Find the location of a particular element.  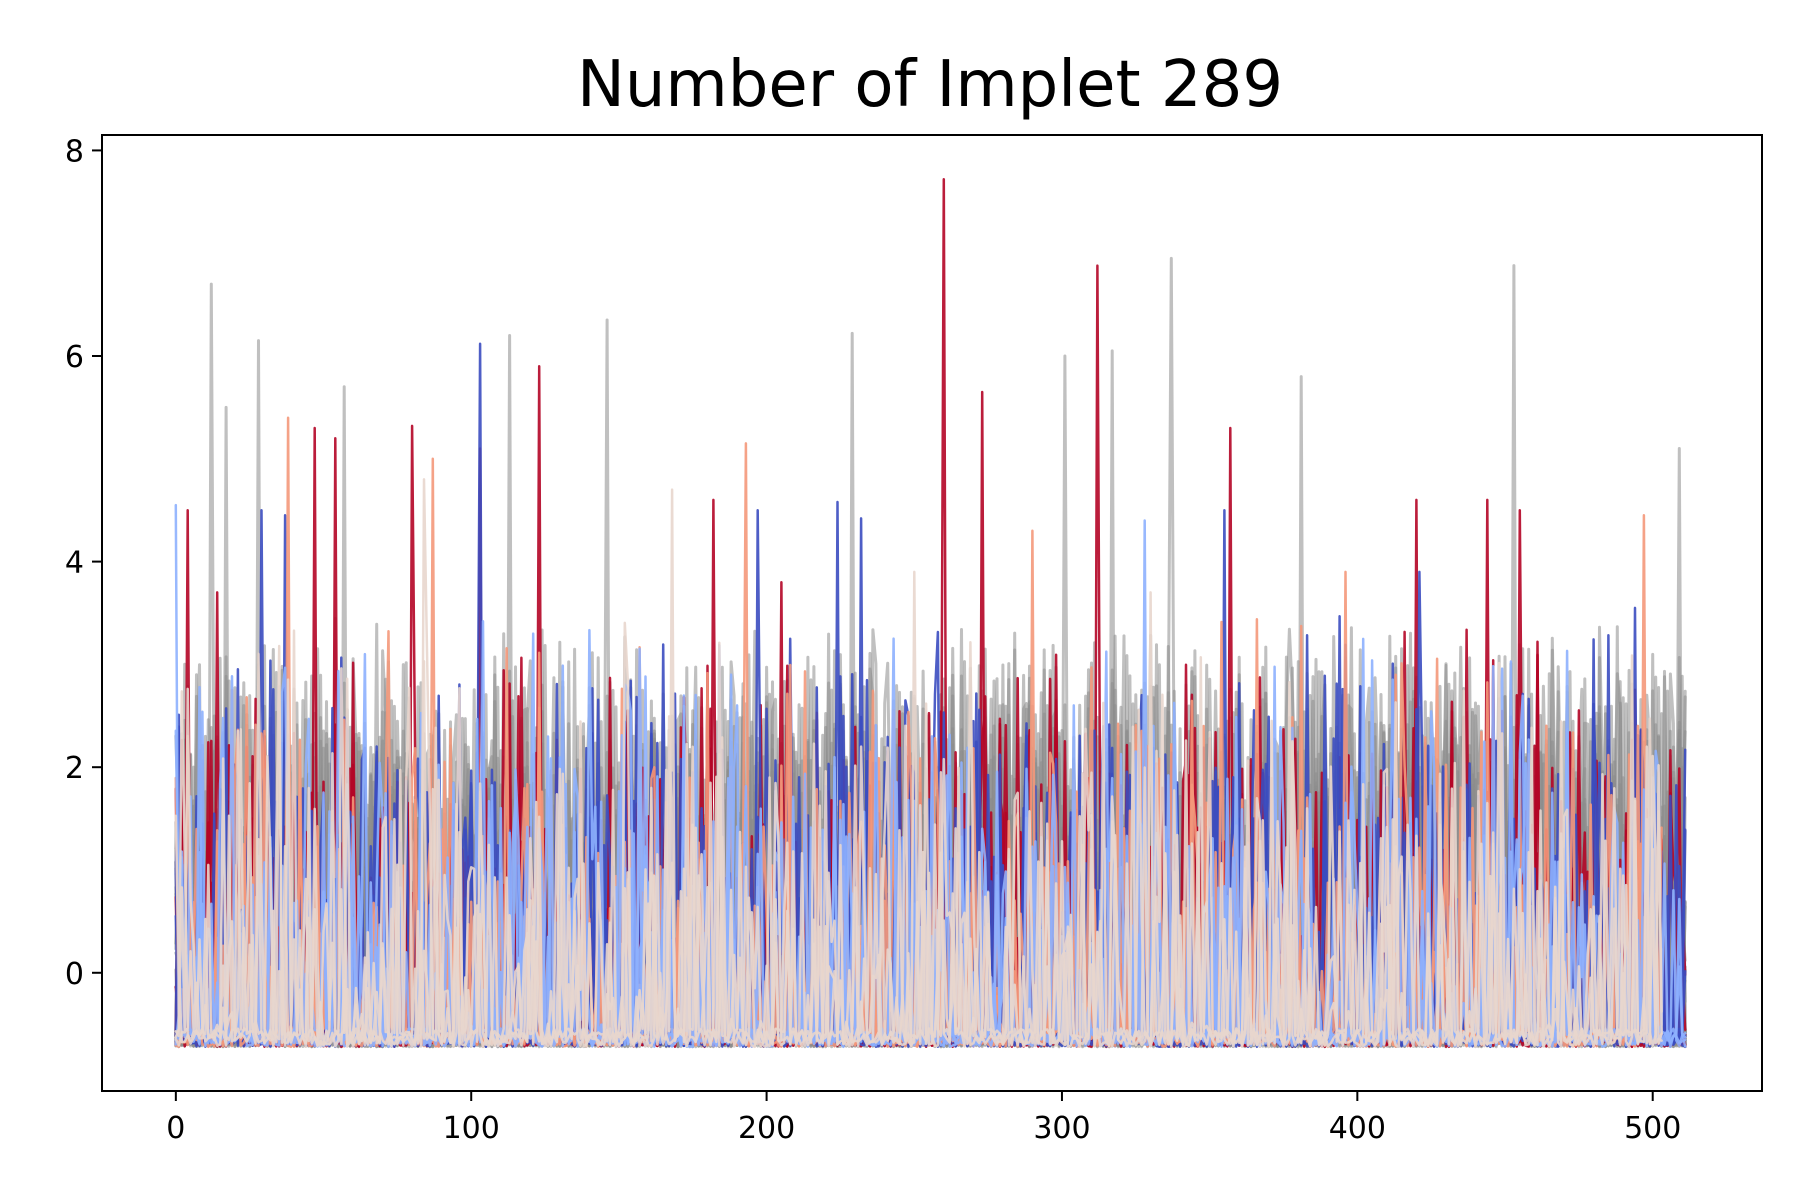

x-tick-label: 100 is located at coordinates (471, 1128).